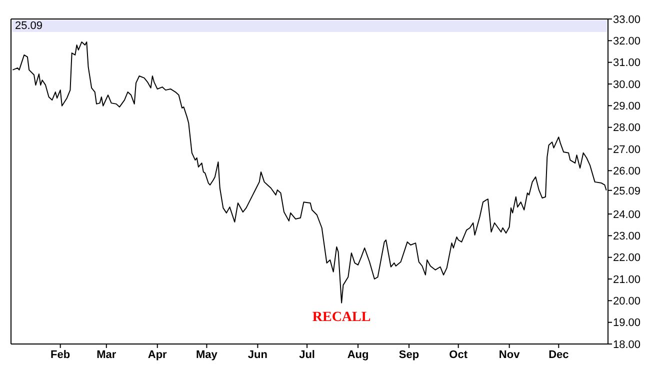 Image resolution: width=650 pixels, height=375 pixels. I want to click on x-tick-label: Nov, so click(509, 354).